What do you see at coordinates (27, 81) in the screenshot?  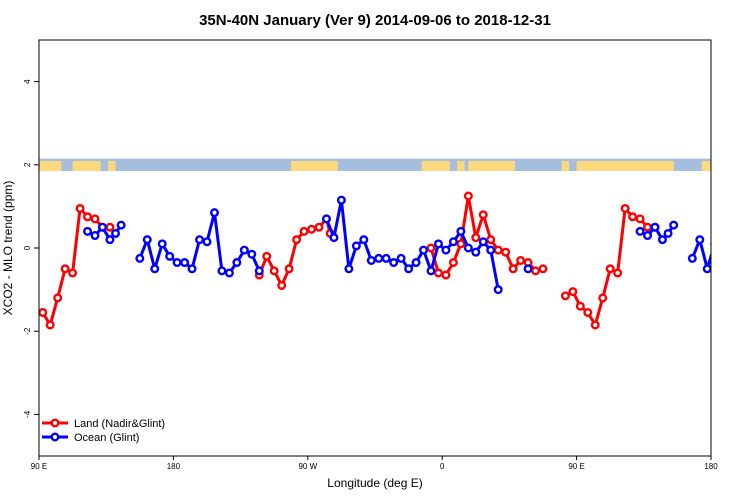 I see `y-tick-label: 4` at bounding box center [27, 81].